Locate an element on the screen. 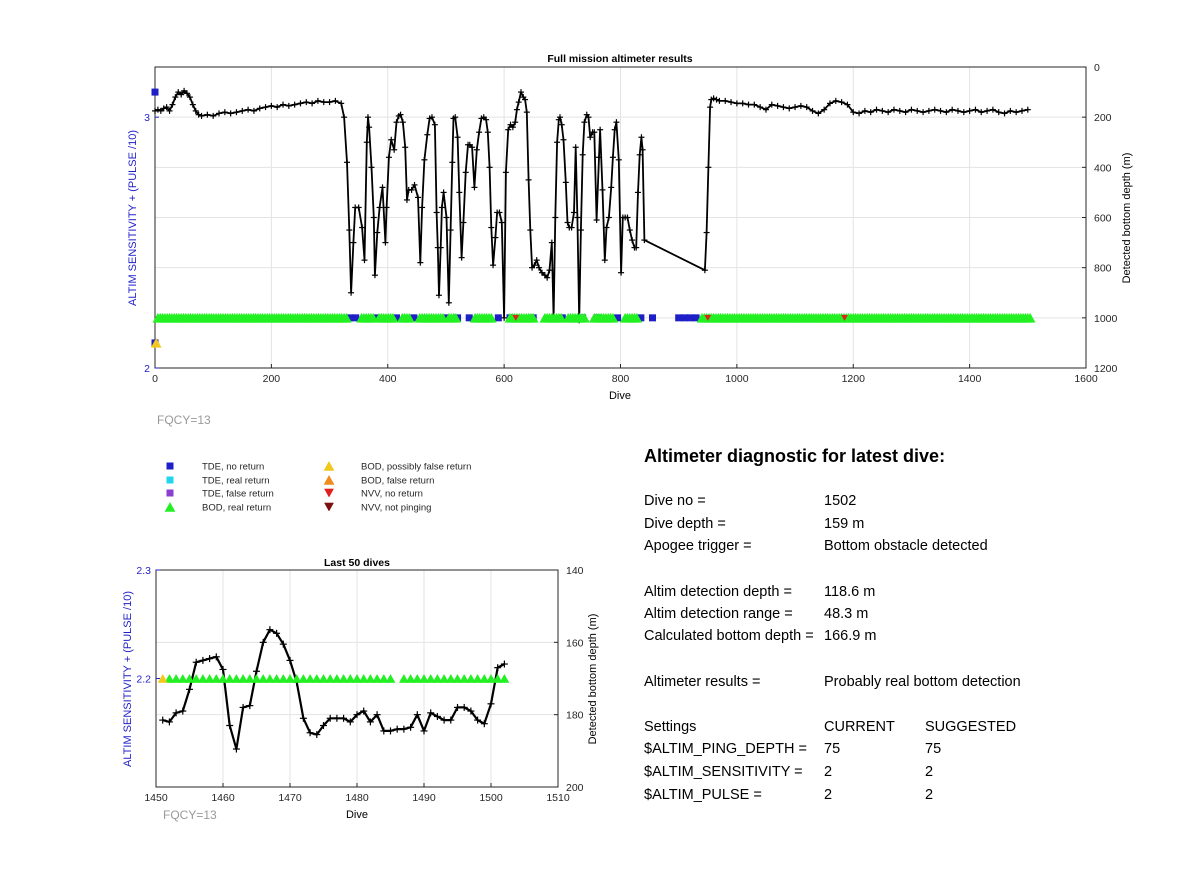  x-tick-label: 1460 is located at coordinates (223, 798).